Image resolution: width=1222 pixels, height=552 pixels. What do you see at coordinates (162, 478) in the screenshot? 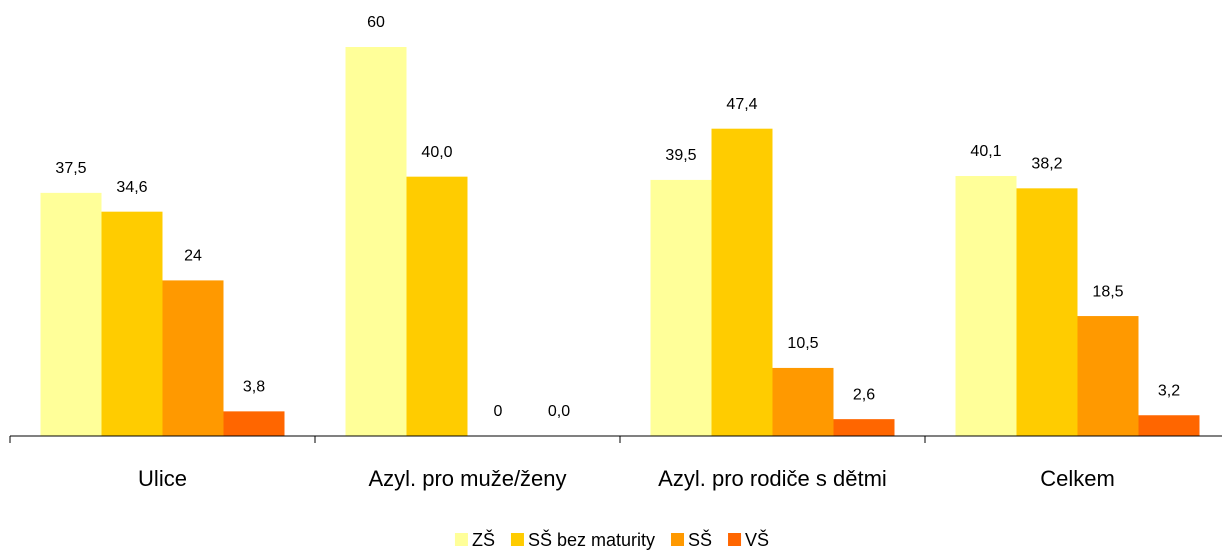
I see `x-tick-label: Ulice` at bounding box center [162, 478].